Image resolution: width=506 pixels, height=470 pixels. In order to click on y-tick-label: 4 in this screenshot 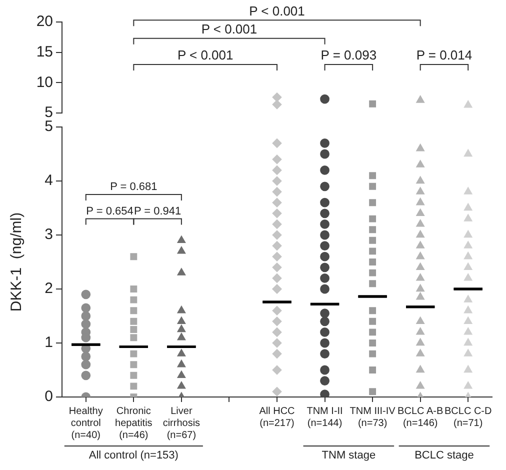, I will do `click(48, 181)`.